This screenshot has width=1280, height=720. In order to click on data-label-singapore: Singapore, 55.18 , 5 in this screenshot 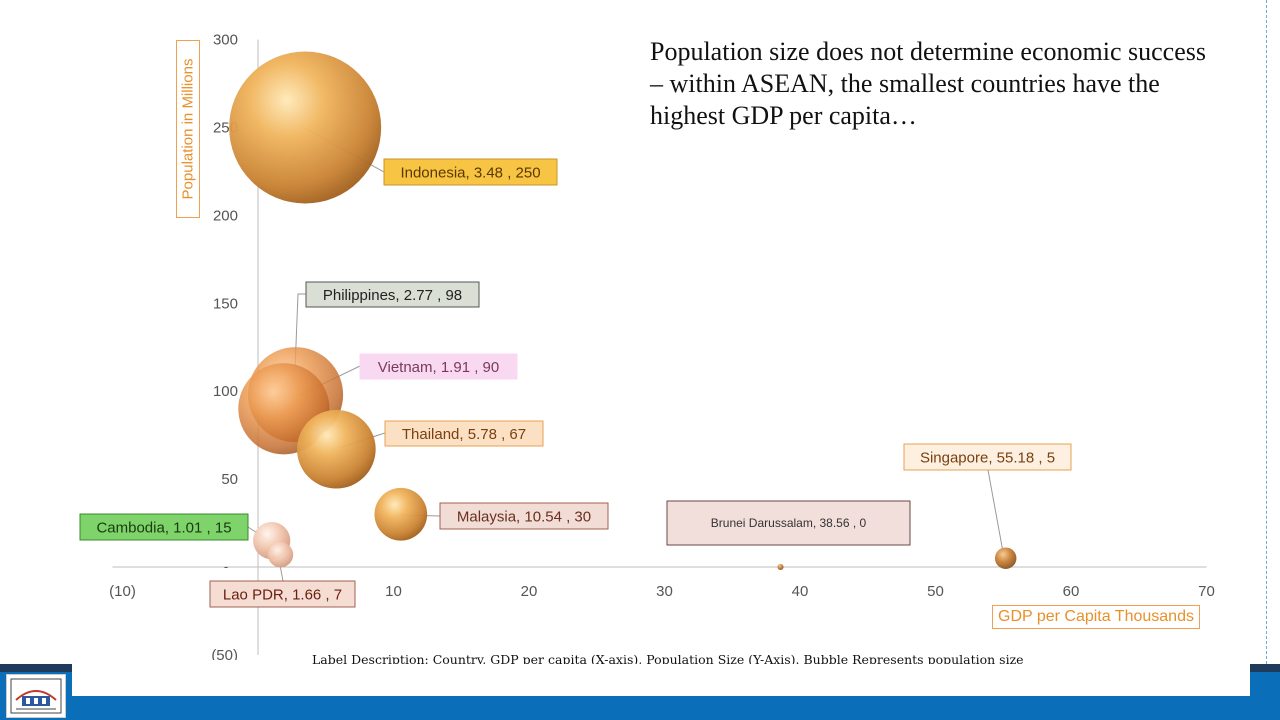, I will do `click(987, 457)`.